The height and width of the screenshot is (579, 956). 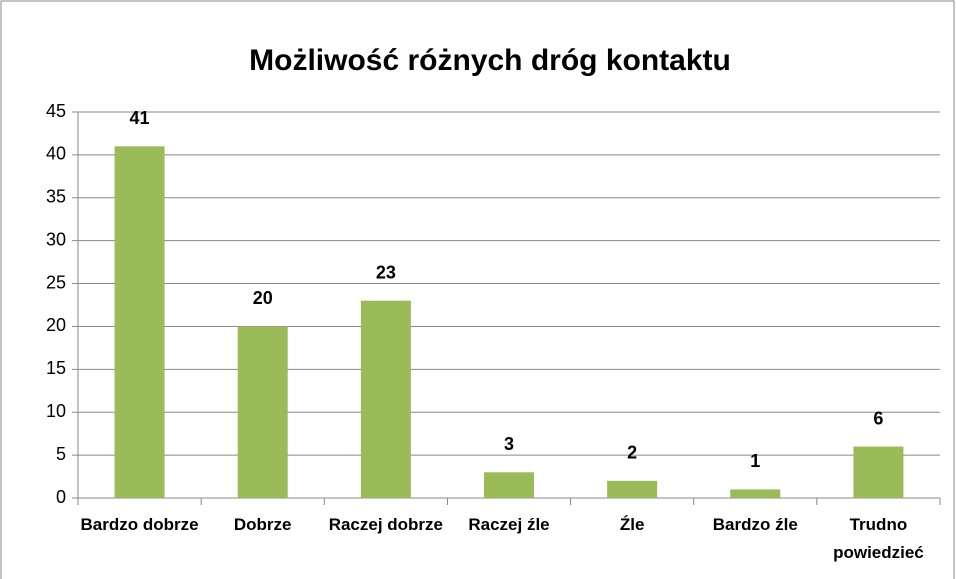 I want to click on data-label: 6, so click(x=878, y=418).